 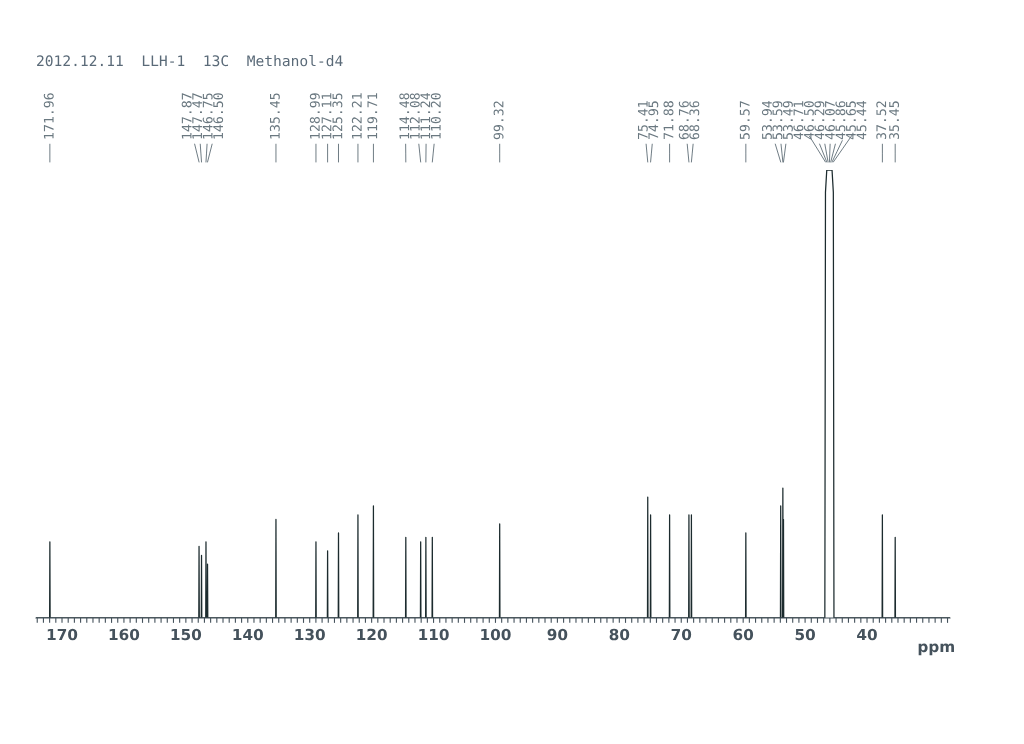 I want to click on text: 75.41, so click(x=642, y=120).